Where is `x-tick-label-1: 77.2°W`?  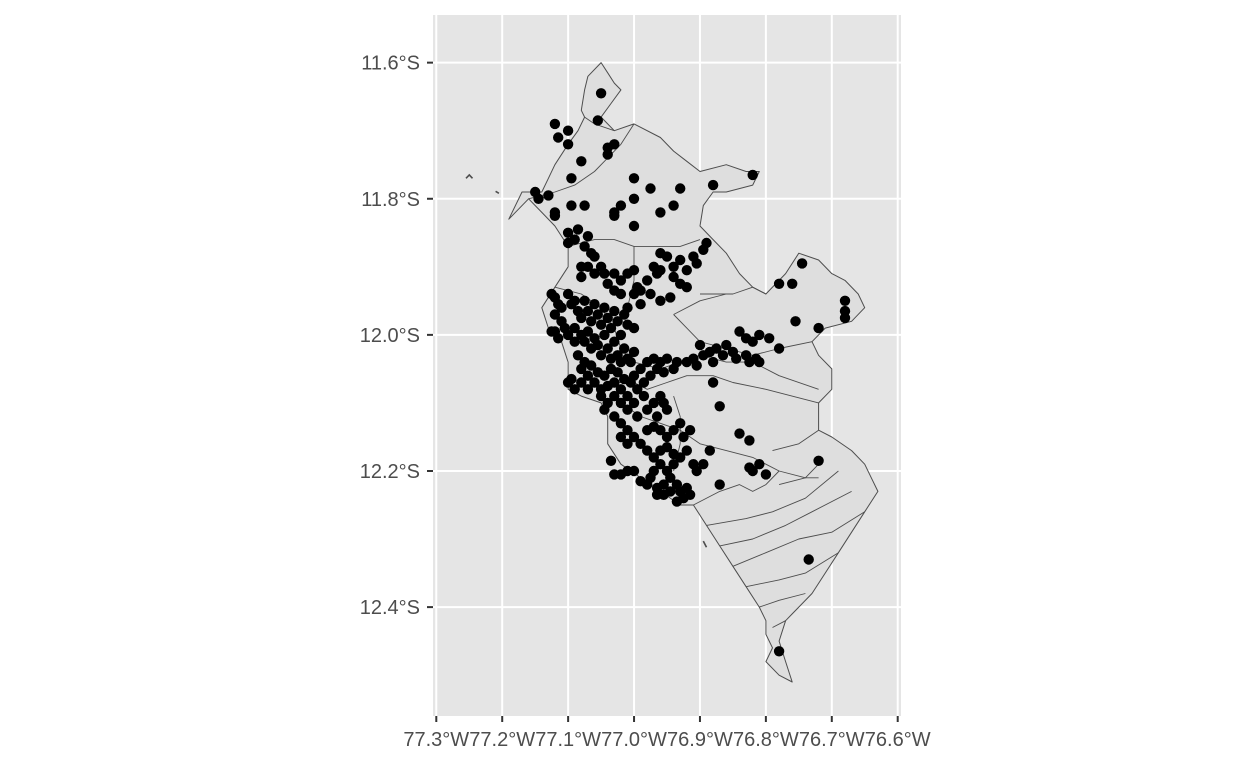
x-tick-label-1: 77.2°W is located at coordinates (502, 740).